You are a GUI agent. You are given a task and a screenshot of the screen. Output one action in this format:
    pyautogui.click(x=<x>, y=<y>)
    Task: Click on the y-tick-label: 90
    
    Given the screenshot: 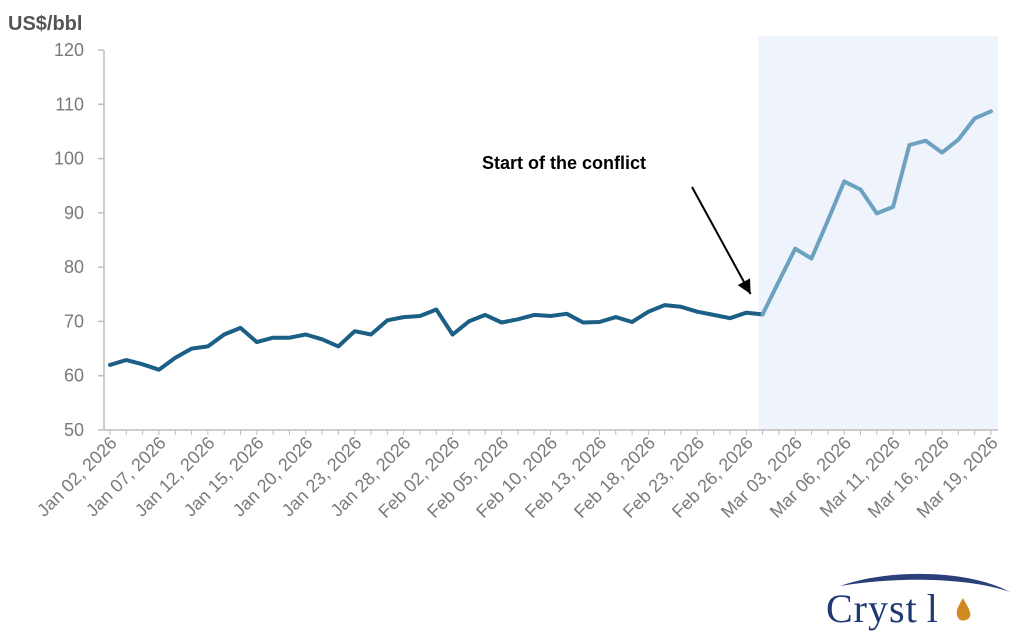 What is the action you would take?
    pyautogui.click(x=74, y=213)
    